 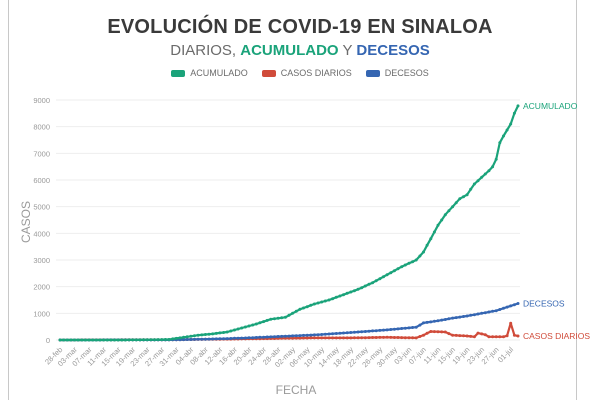 What do you see at coordinates (306, 73) in the screenshot?
I see `legend-item-casos-diarios: CASOS DIARIOS` at bounding box center [306, 73].